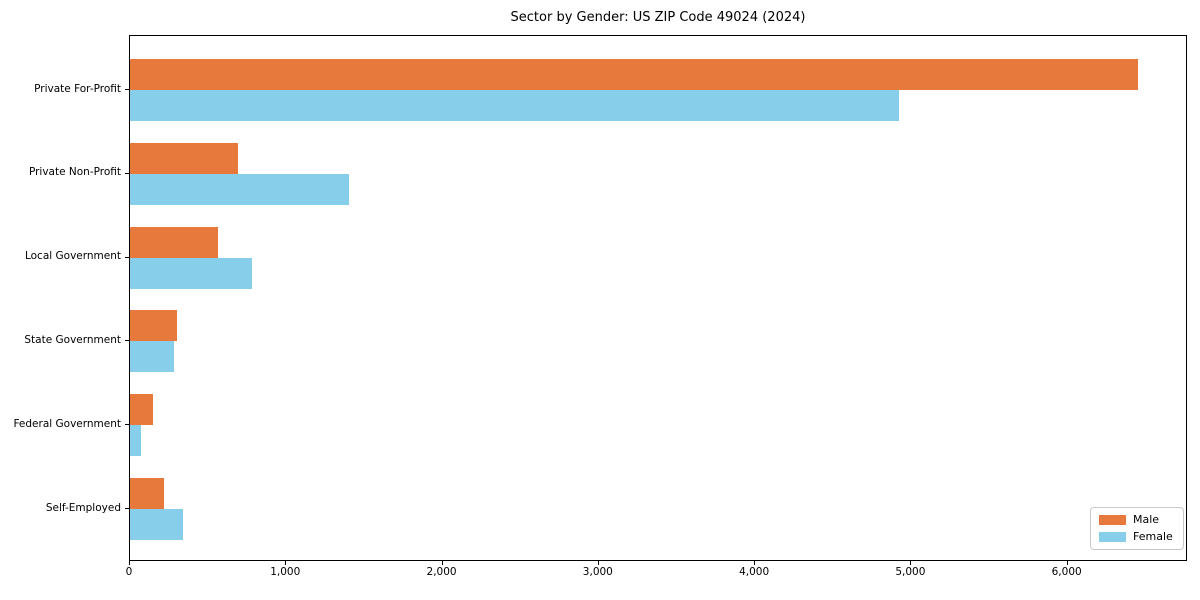 The height and width of the screenshot is (600, 1200). Describe the element at coordinates (1112, 537) in the screenshot. I see `legend-swatch-female` at that location.